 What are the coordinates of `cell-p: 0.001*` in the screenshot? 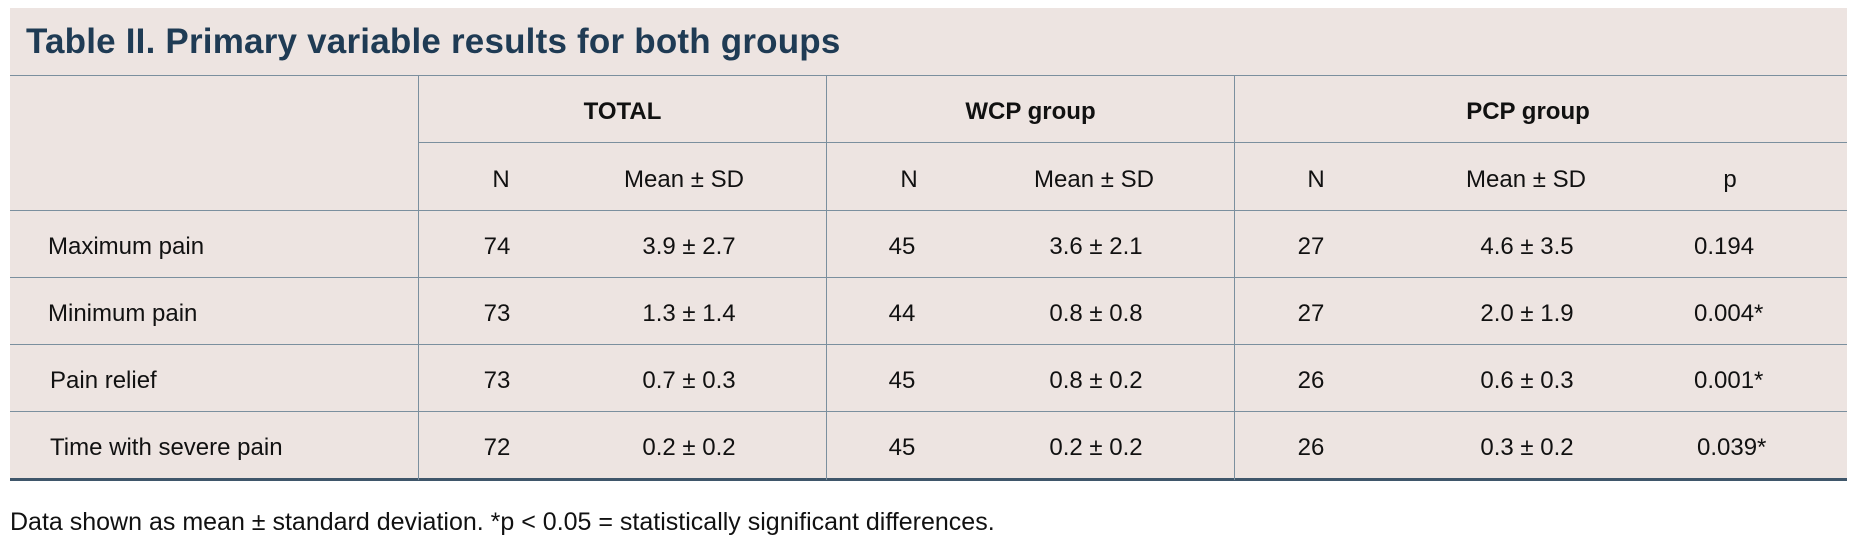 It's located at (1729, 380).